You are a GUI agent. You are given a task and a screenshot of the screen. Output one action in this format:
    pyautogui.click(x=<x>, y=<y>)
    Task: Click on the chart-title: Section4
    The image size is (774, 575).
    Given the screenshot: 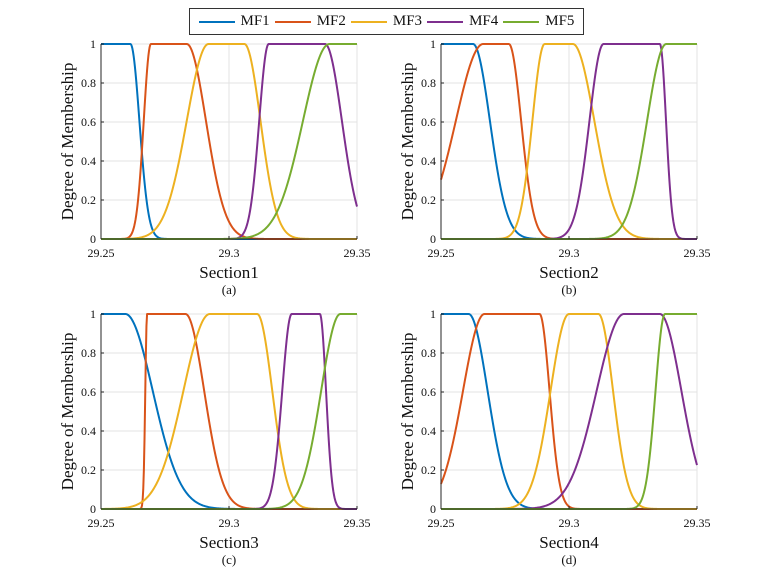 What is the action you would take?
    pyautogui.click(x=569, y=542)
    